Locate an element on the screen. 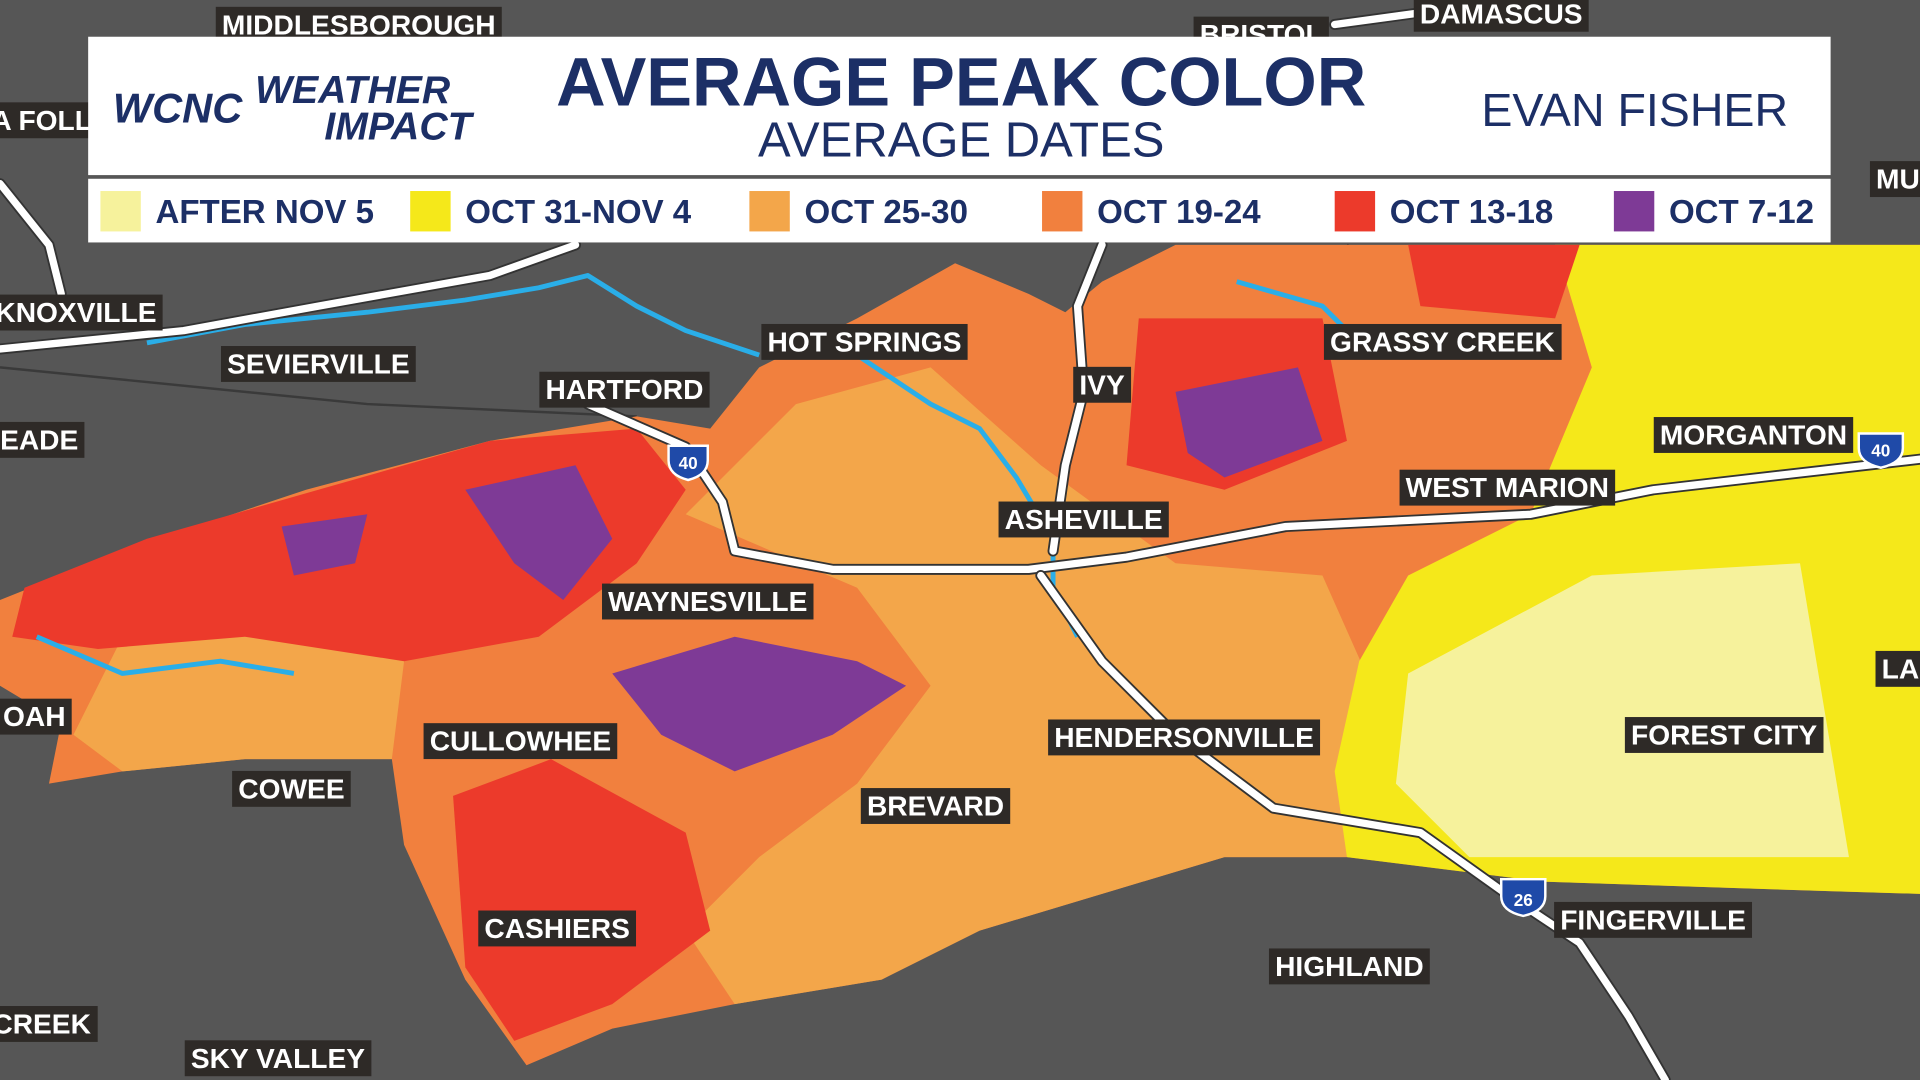 This screenshot has width=1920, height=1080. place-label: OAH is located at coordinates (34, 716).